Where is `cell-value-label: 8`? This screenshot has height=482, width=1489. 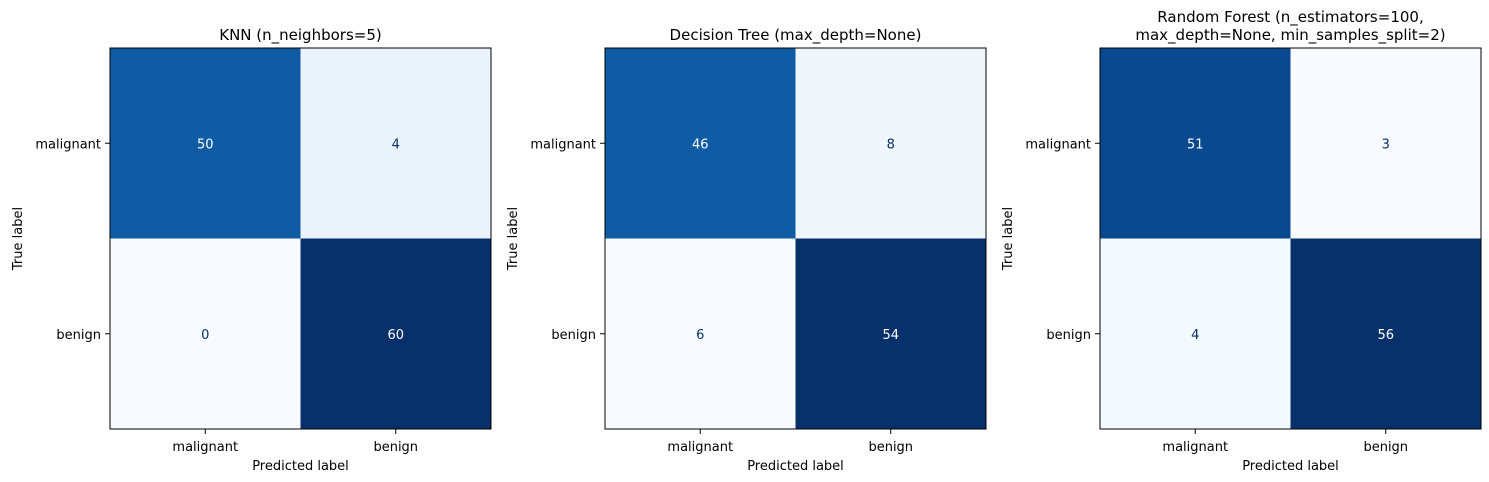
cell-value-label: 8 is located at coordinates (891, 144).